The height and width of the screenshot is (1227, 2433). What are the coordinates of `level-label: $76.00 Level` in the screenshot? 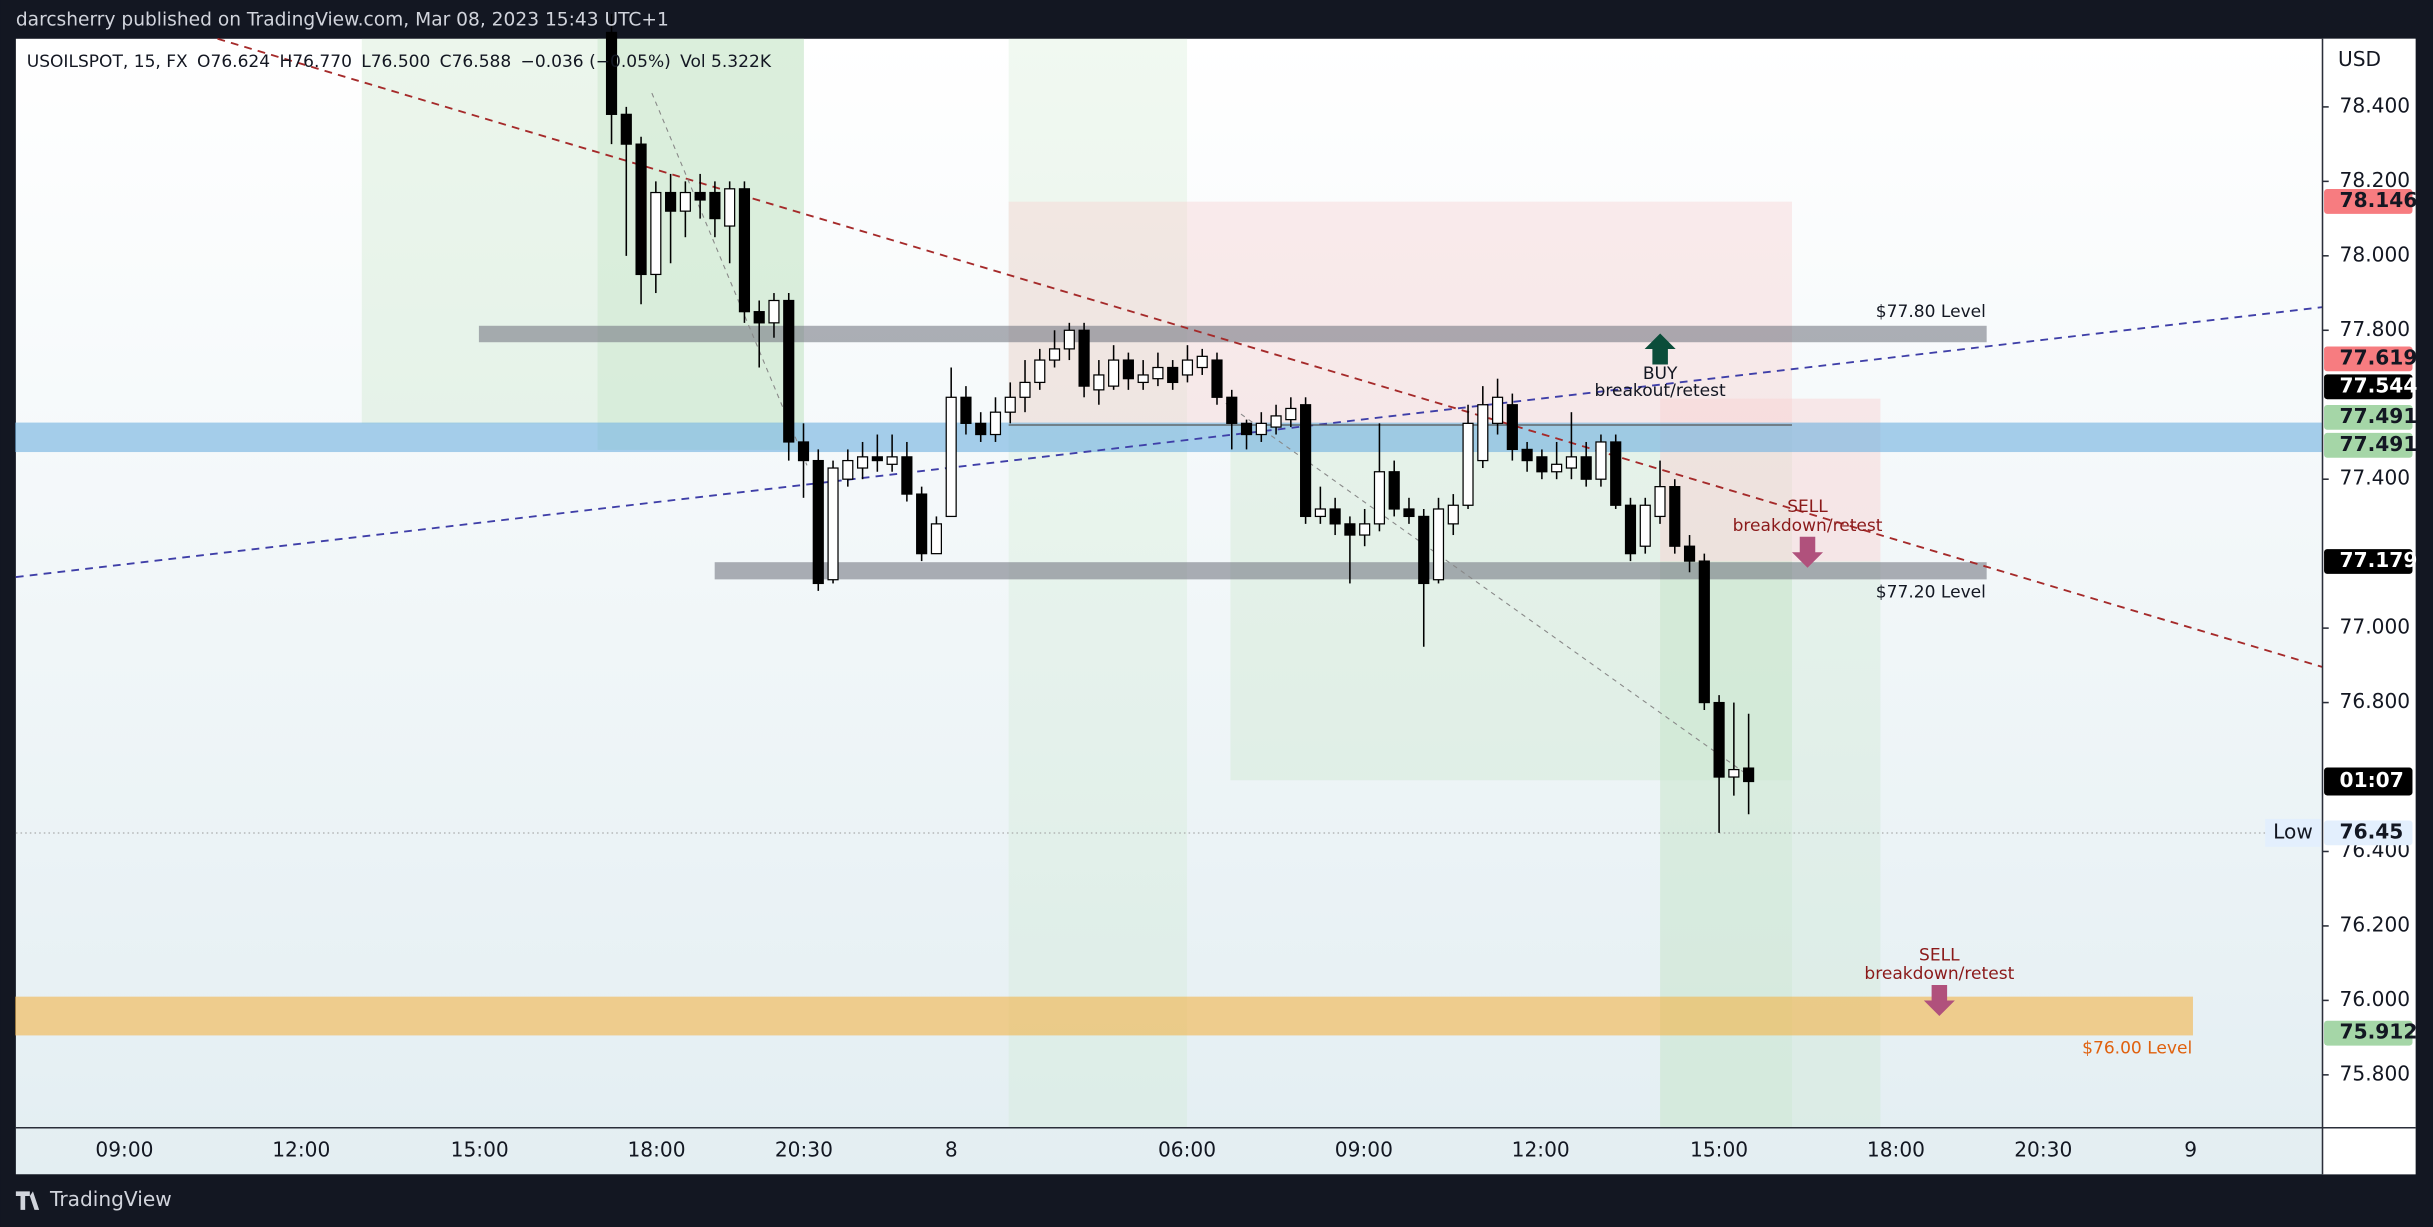 It's located at (2137, 1049).